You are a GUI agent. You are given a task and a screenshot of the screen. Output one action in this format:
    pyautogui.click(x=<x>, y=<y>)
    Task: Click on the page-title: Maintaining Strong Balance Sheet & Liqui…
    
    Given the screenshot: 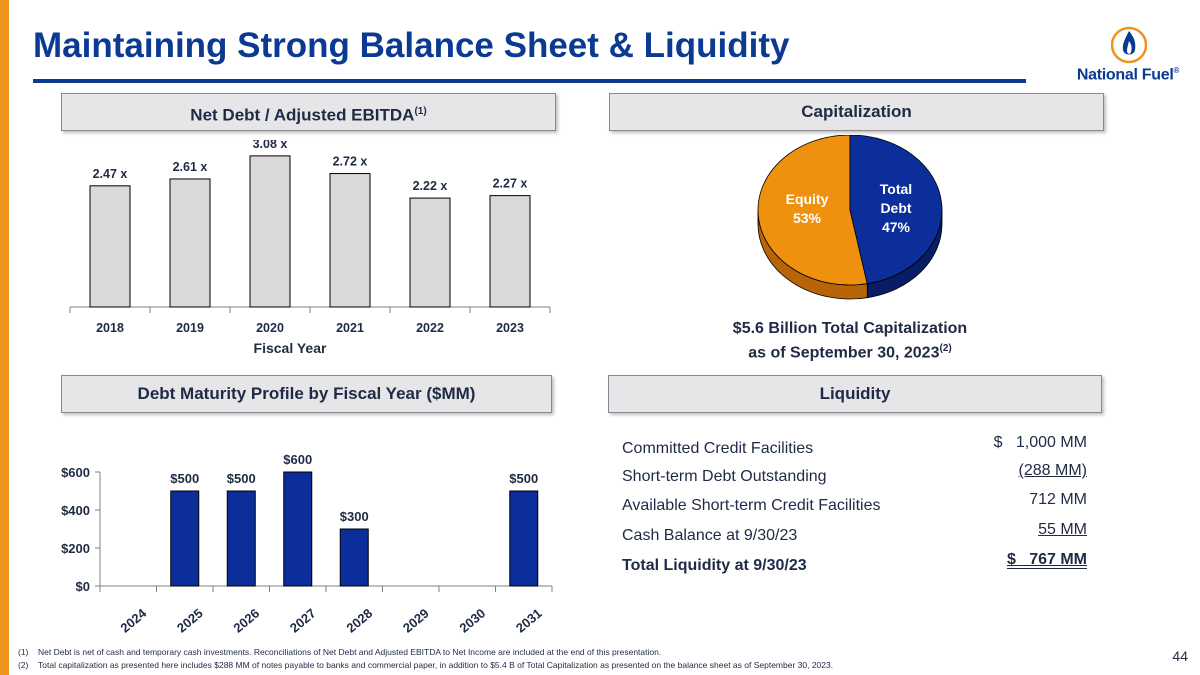 What is the action you would take?
    pyautogui.click(x=411, y=45)
    